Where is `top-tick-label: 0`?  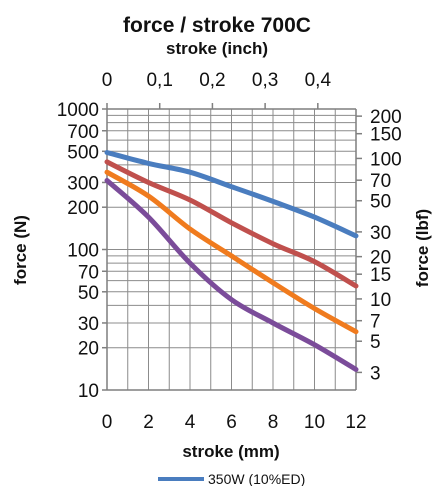 top-tick-label: 0 is located at coordinates (107, 80).